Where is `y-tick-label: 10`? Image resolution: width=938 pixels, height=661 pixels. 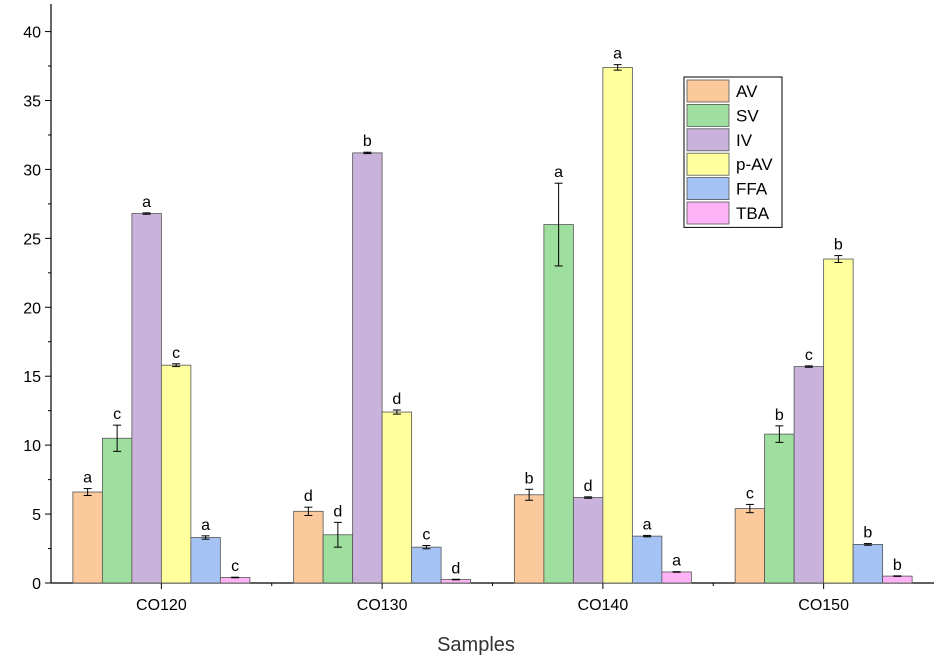
y-tick-label: 10 is located at coordinates (32, 446).